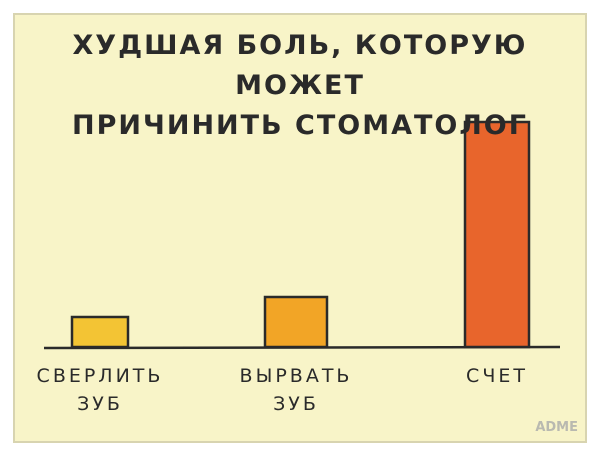 The height and width of the screenshot is (457, 600). What do you see at coordinates (556, 427) in the screenshot?
I see `watermark: ADME` at bounding box center [556, 427].